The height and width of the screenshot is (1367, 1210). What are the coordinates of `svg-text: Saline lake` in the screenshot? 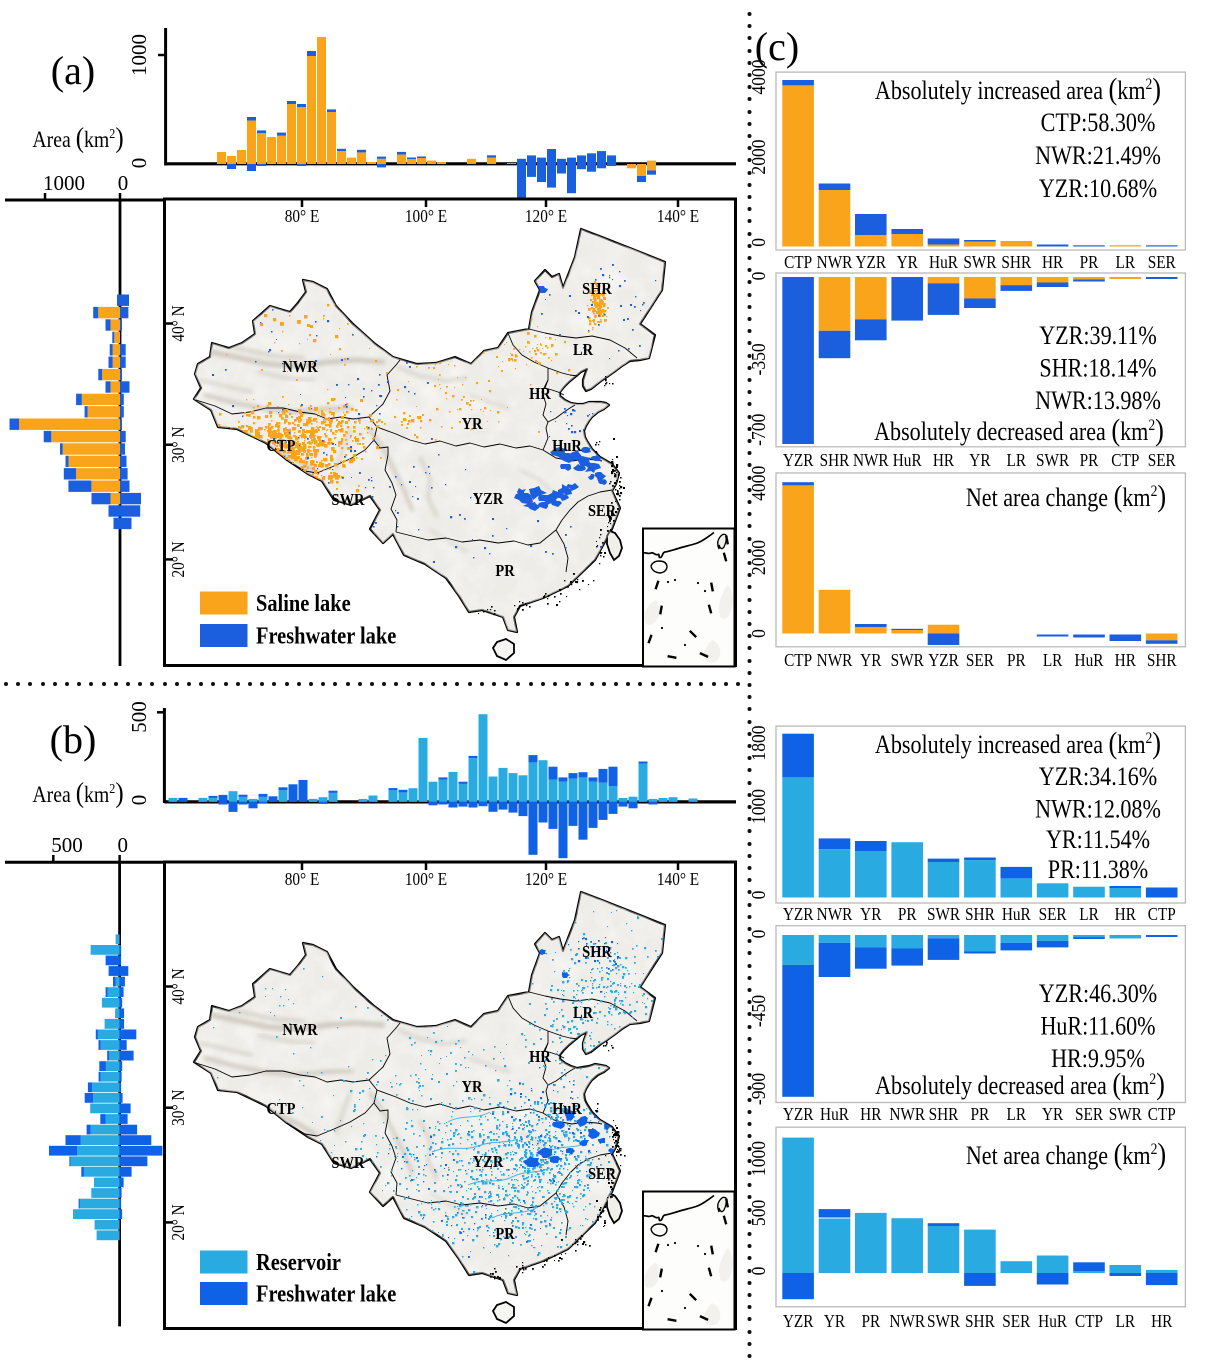 It's located at (303, 602).